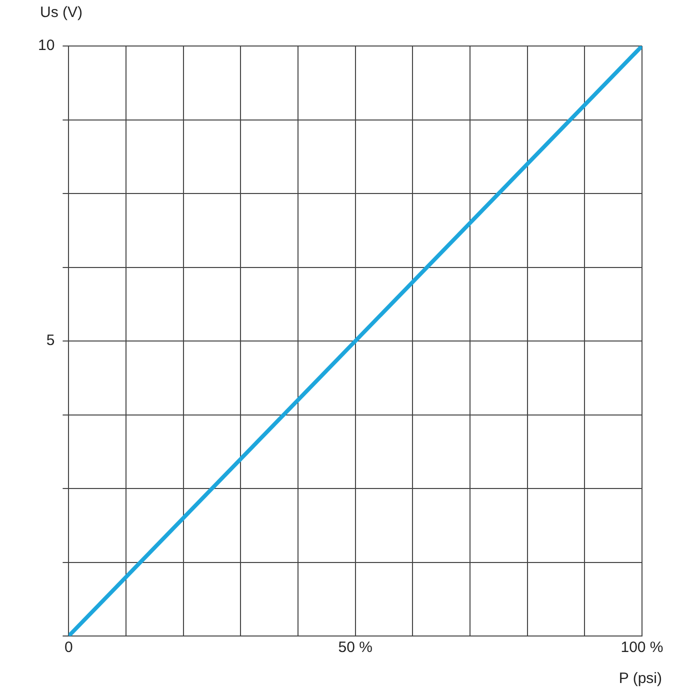  I want to click on x-axis-title: P (psi), so click(640, 678).